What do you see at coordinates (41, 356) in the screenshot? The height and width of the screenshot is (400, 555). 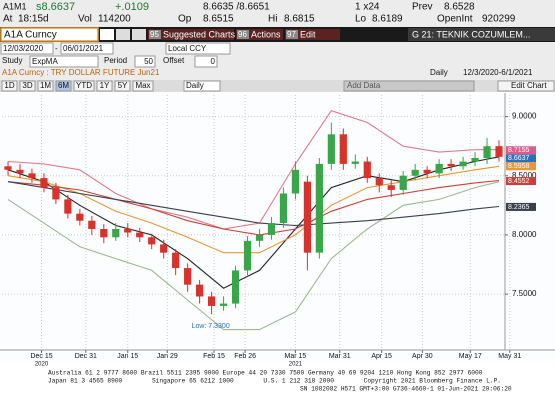 I see `x-tick-label: Dec 15` at bounding box center [41, 356].